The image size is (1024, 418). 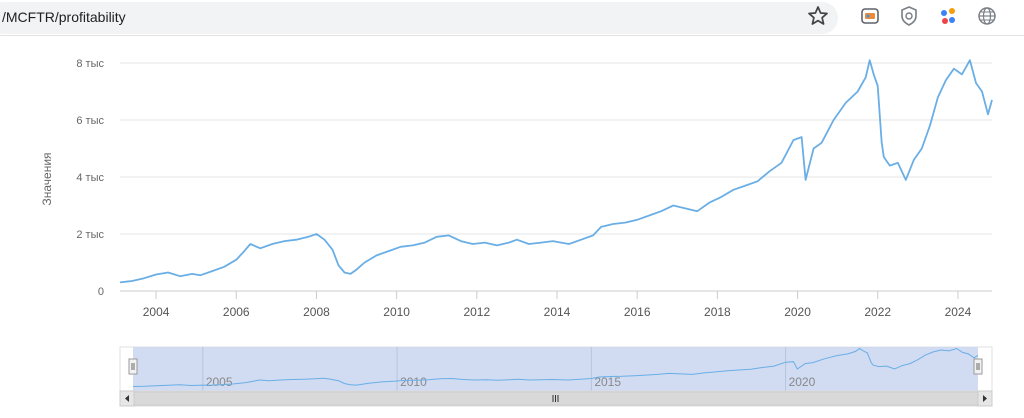 I want to click on x-tick-label: 2022, so click(x=877, y=312).